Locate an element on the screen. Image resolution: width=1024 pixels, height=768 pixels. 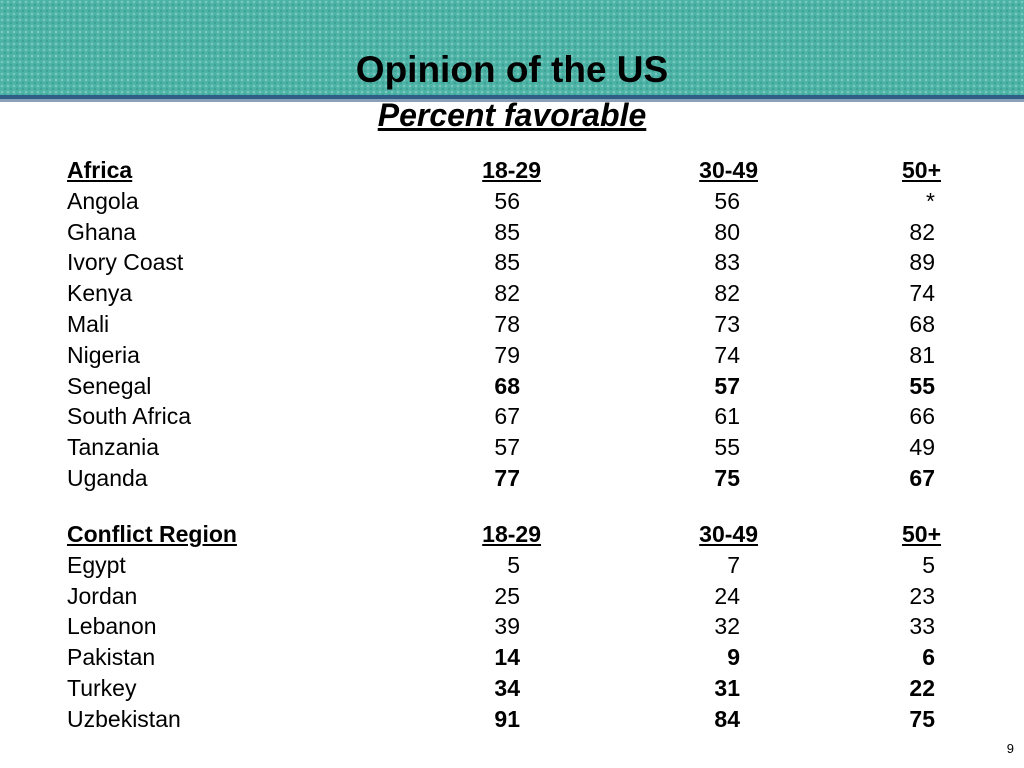
country-name: Mali is located at coordinates (88, 324).